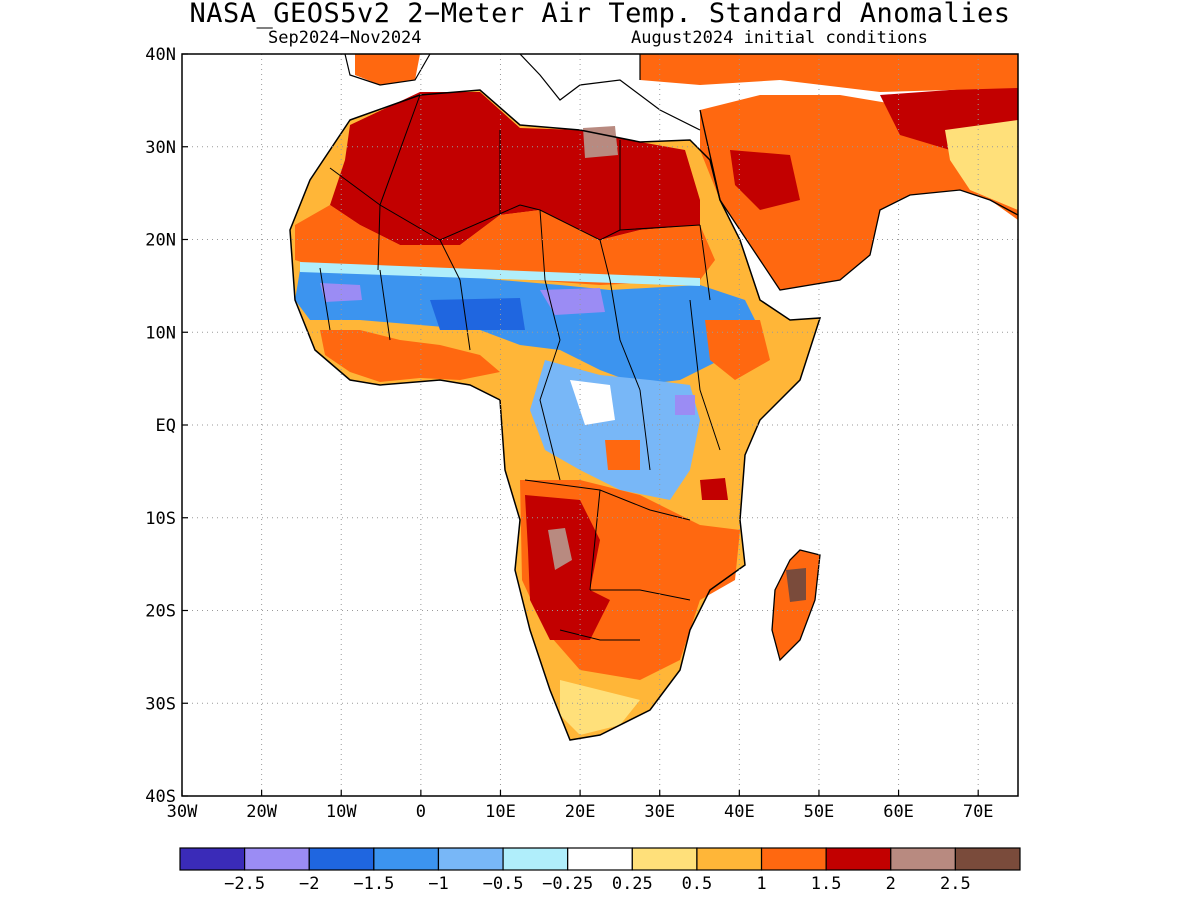  What do you see at coordinates (739, 812) in the screenshot?
I see `lon-label-40E: 40E` at bounding box center [739, 812].